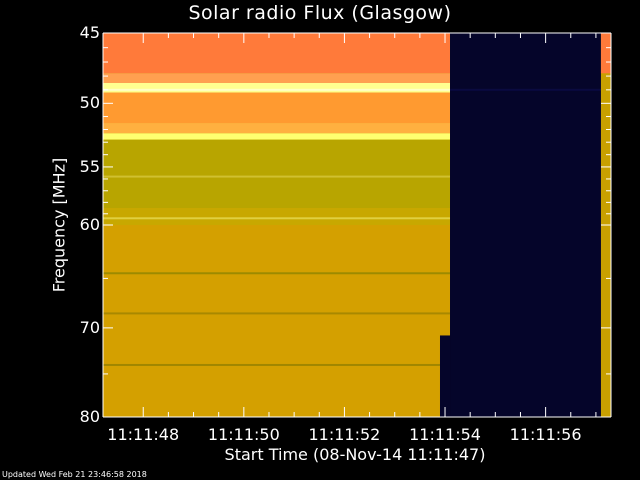  What do you see at coordinates (89, 103) in the screenshot?
I see `y-tick-label: 50` at bounding box center [89, 103].